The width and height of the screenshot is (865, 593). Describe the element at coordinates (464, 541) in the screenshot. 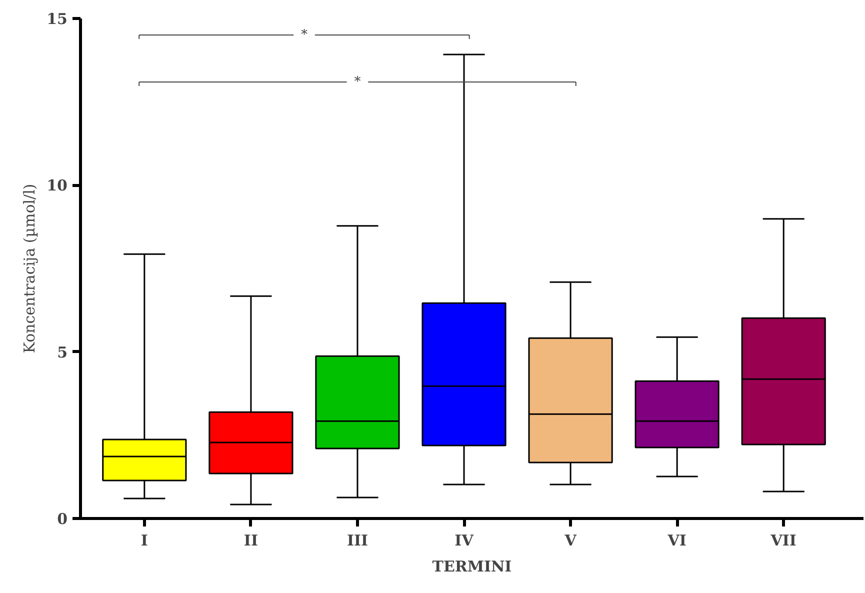

I see `x-tick-label: IV` at that location.